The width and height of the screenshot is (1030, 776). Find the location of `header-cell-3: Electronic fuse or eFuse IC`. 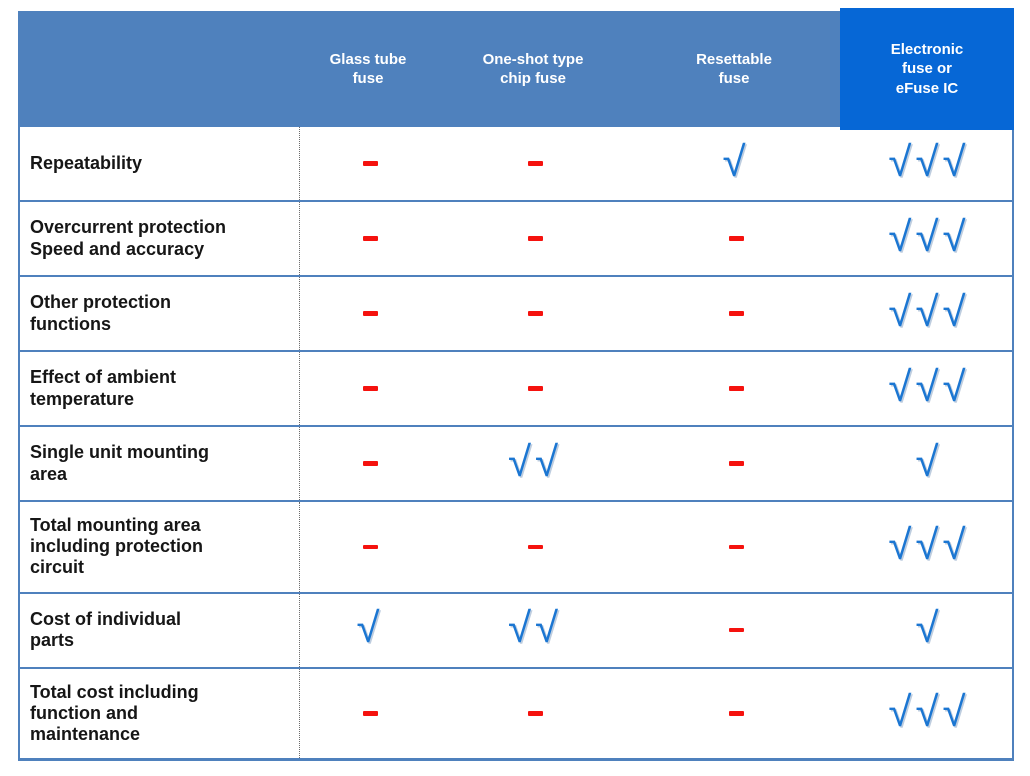

header-cell-3: Electronic fuse or eFuse IC is located at coordinates (927, 69).